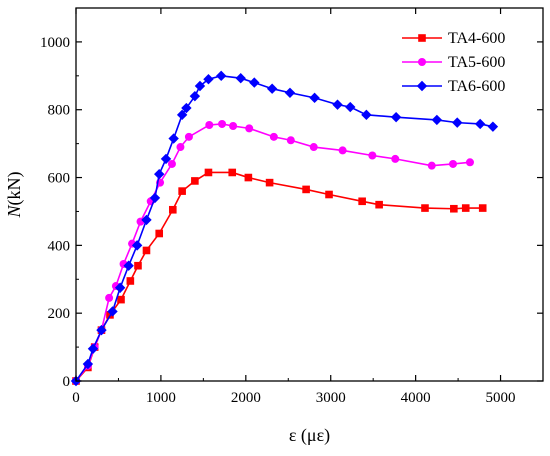  I want to click on y-tick-label: 800, so click(59, 111).